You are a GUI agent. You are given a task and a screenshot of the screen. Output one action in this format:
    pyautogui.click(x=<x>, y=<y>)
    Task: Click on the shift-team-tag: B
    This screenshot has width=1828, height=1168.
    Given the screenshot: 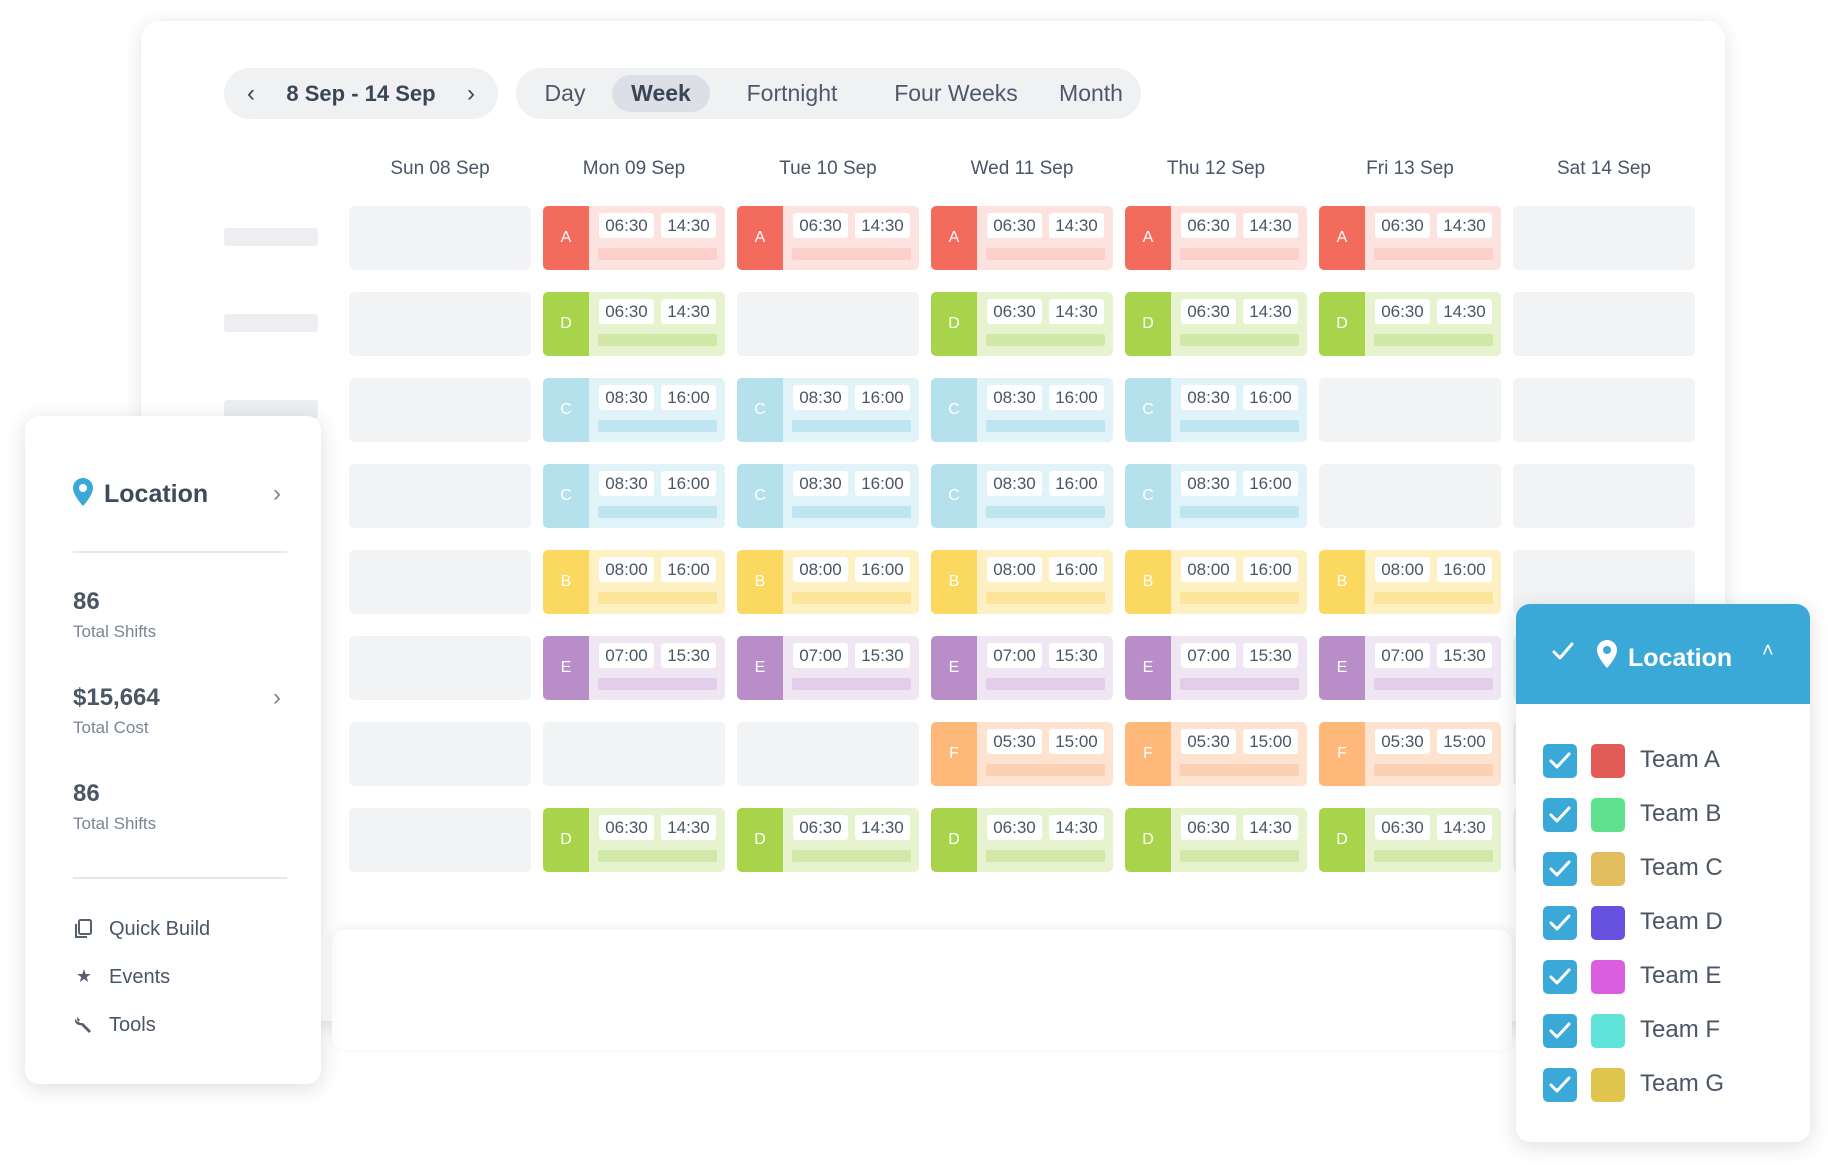 What is the action you would take?
    pyautogui.click(x=566, y=582)
    